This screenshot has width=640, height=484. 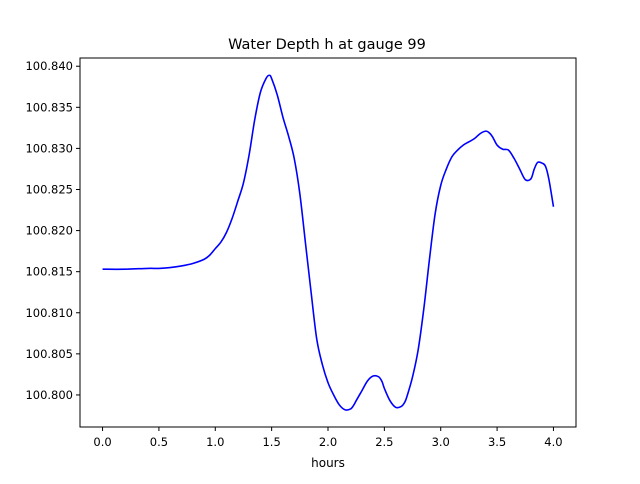 I want to click on chart-title: Water Depth h at gauge 99, so click(x=327, y=45).